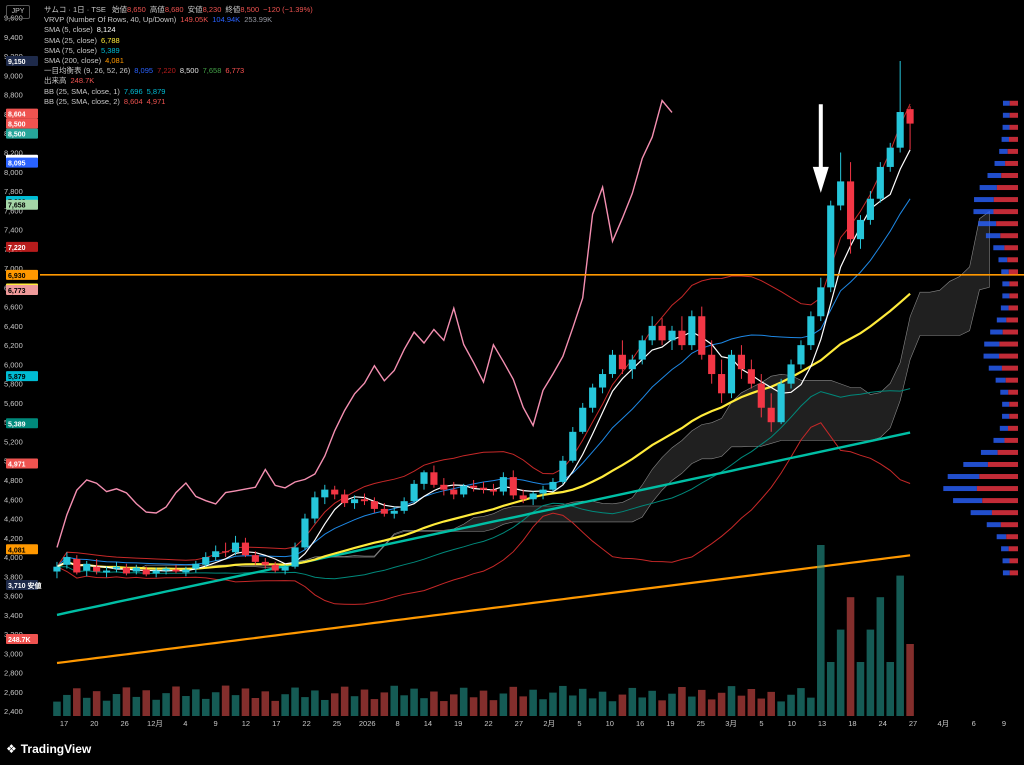  Describe the element at coordinates (178, 92) in the screenshot. I see `indicator-row: BB (25, SMA, close, 1) 7,696 5,879` at that location.